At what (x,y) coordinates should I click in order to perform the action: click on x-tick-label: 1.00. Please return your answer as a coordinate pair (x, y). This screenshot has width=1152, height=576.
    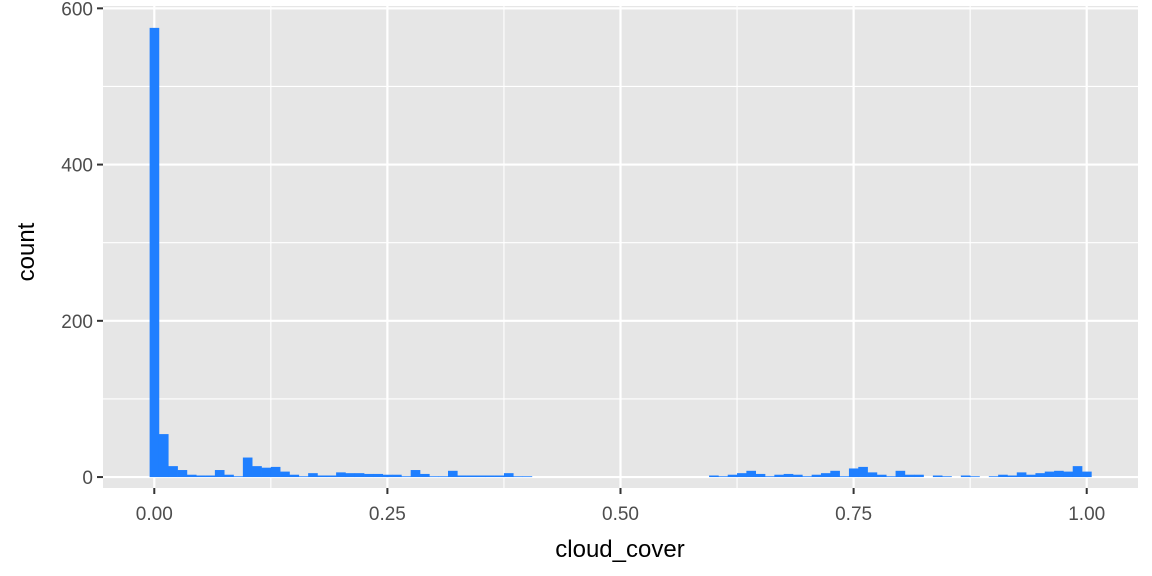
    Looking at the image, I should click on (1086, 514).